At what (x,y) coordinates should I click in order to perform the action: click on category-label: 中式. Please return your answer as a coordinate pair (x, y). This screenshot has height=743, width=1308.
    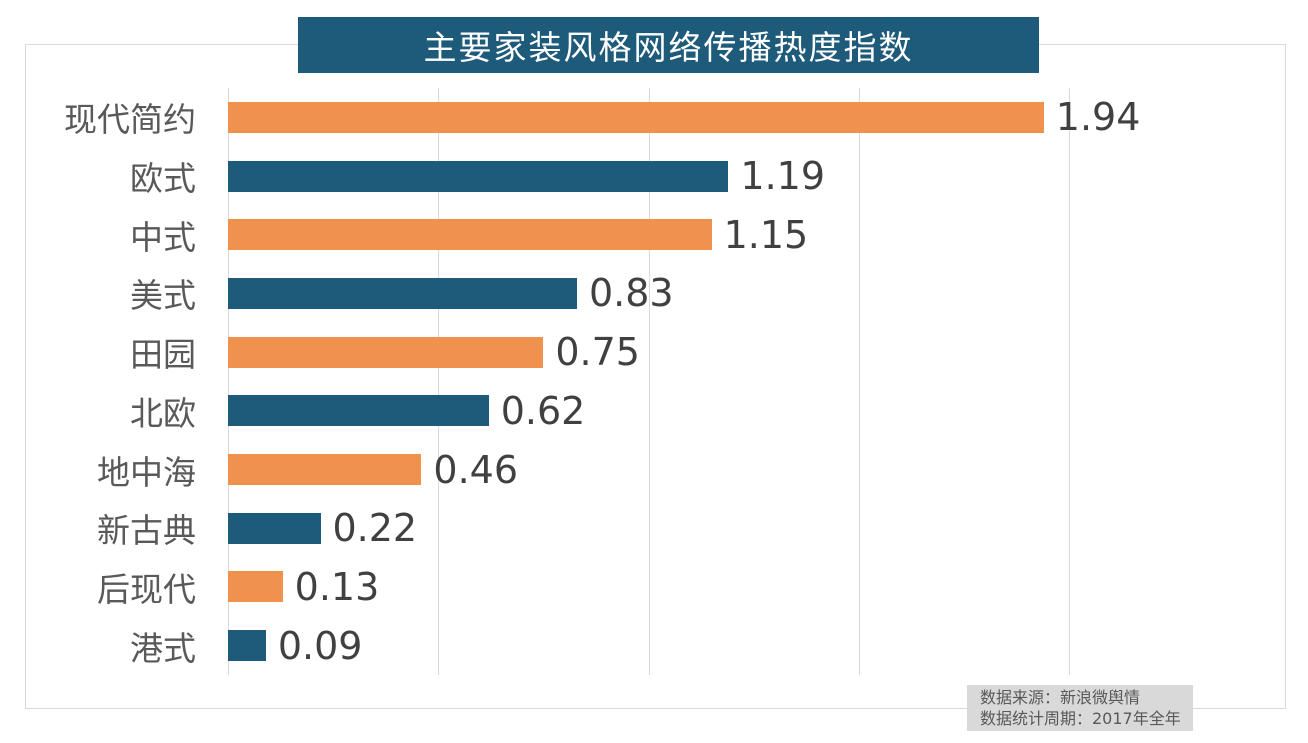
    Looking at the image, I should click on (163, 237).